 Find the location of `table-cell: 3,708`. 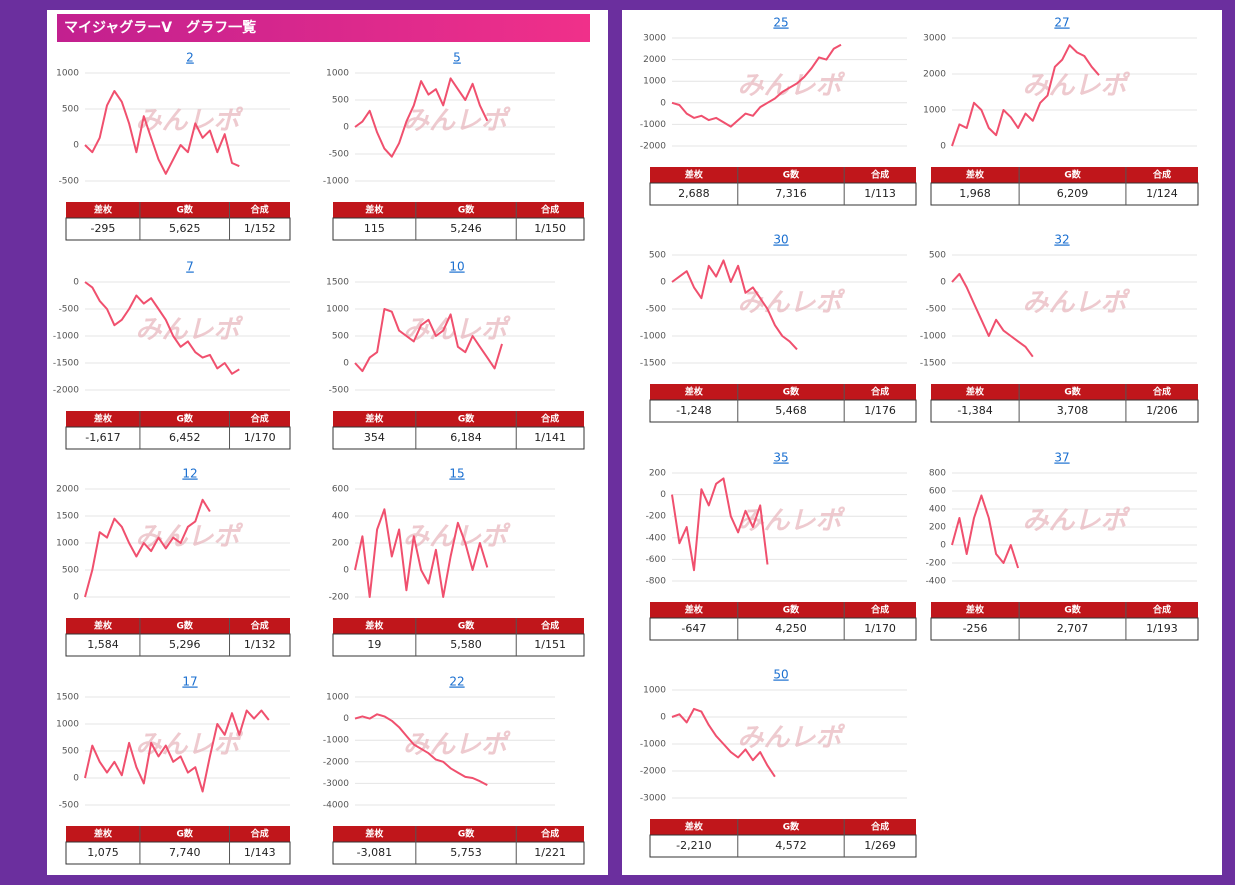

table-cell: 3,708 is located at coordinates (1073, 410).